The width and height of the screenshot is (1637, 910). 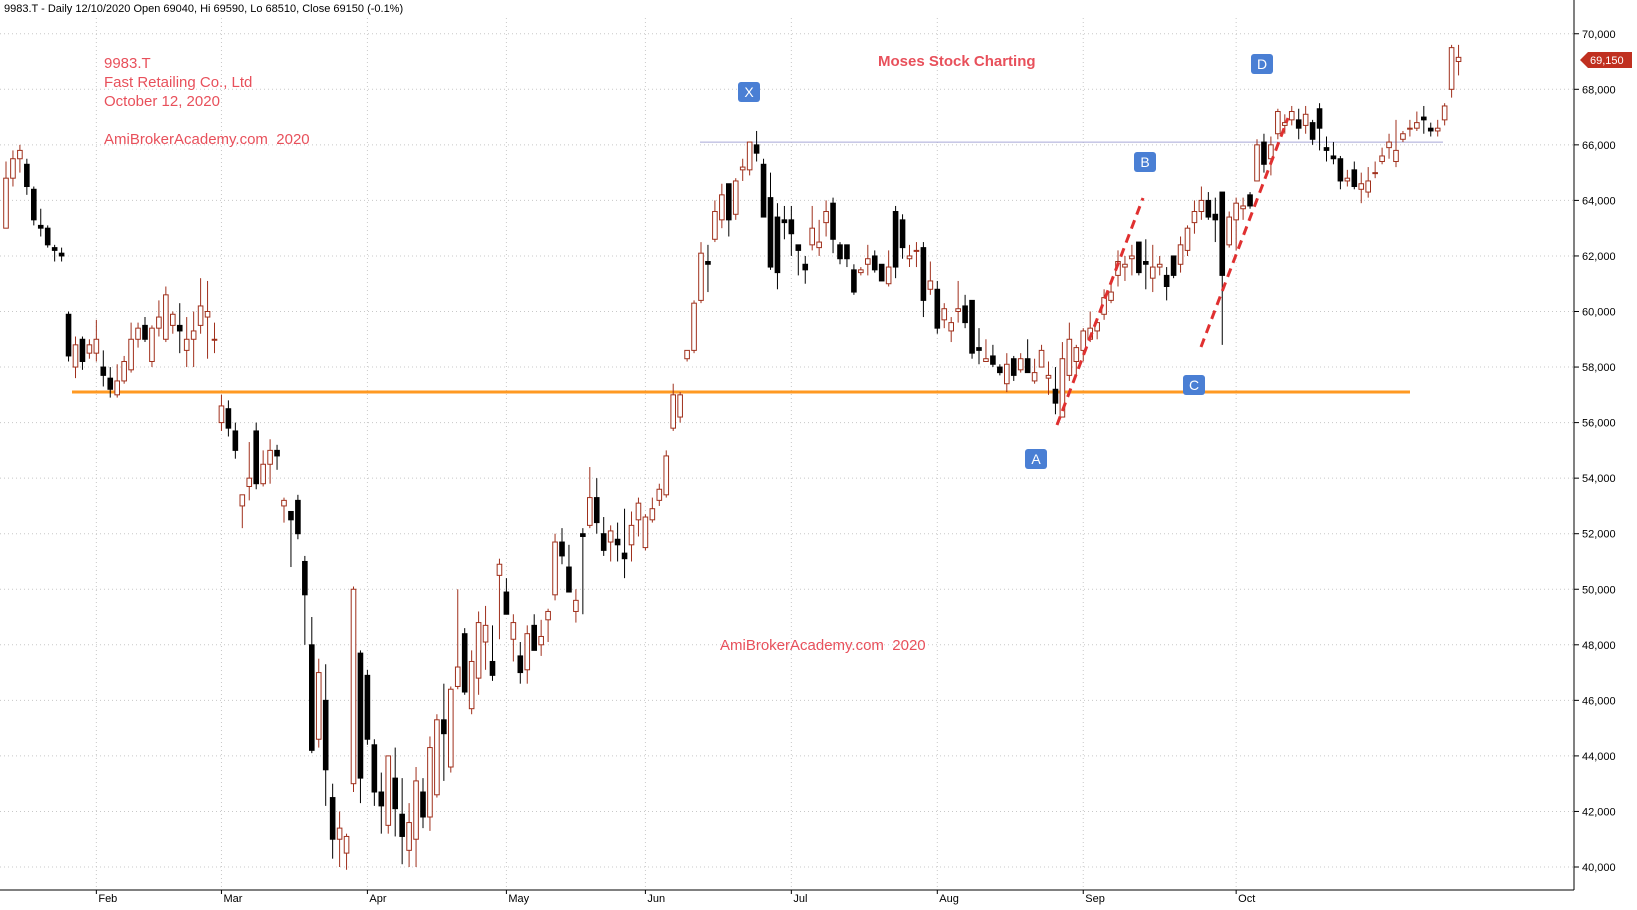 I want to click on annotation-brand: Moses Stock Charting, so click(x=957, y=61).